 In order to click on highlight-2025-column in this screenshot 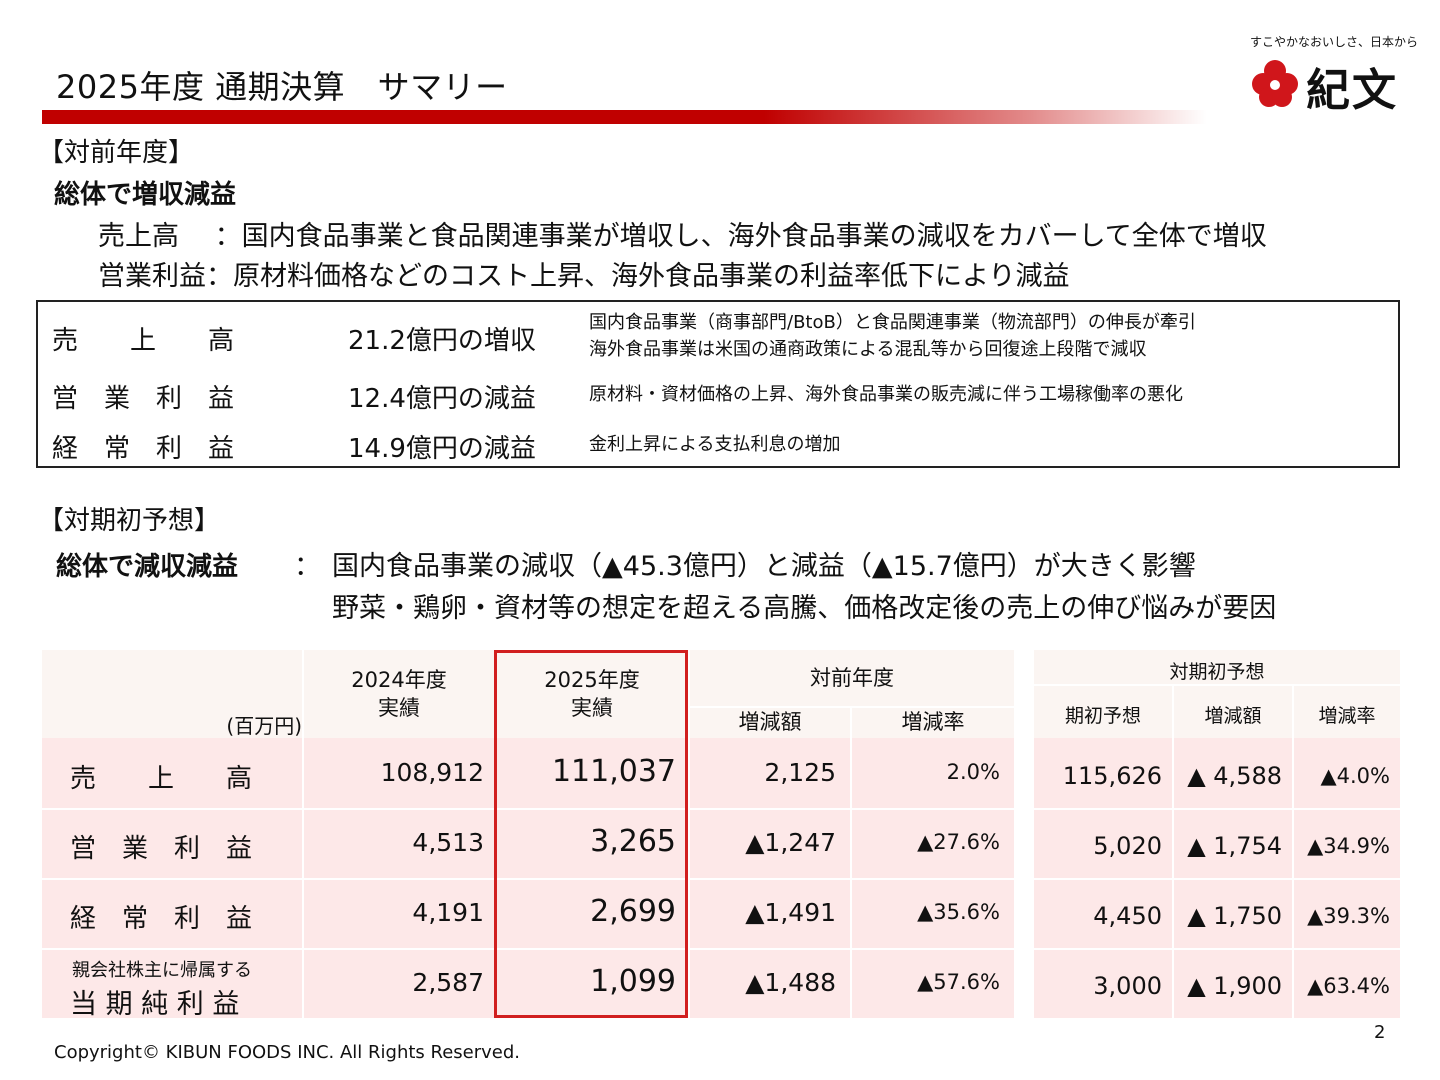, I will do `click(591, 834)`.